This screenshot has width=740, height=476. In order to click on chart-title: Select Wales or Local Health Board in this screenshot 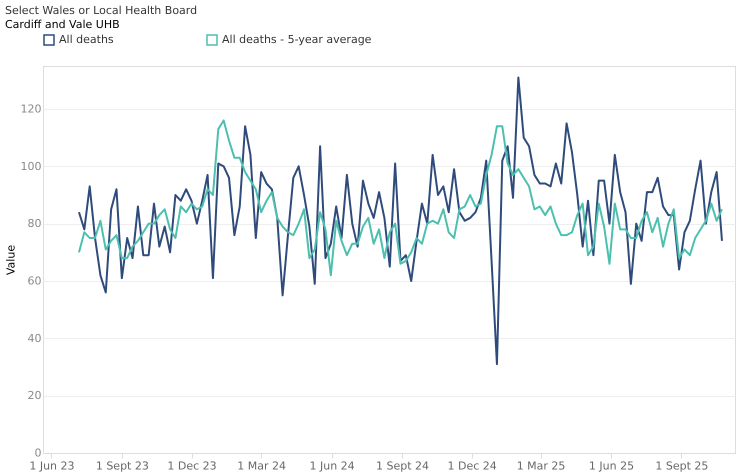, I will do `click(101, 10)`.